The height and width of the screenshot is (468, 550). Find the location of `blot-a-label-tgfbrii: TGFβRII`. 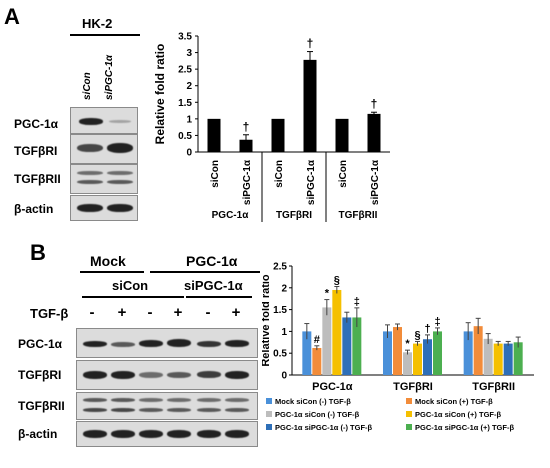

blot-a-label-tgfbrii: TGFβRII is located at coordinates (37, 179).